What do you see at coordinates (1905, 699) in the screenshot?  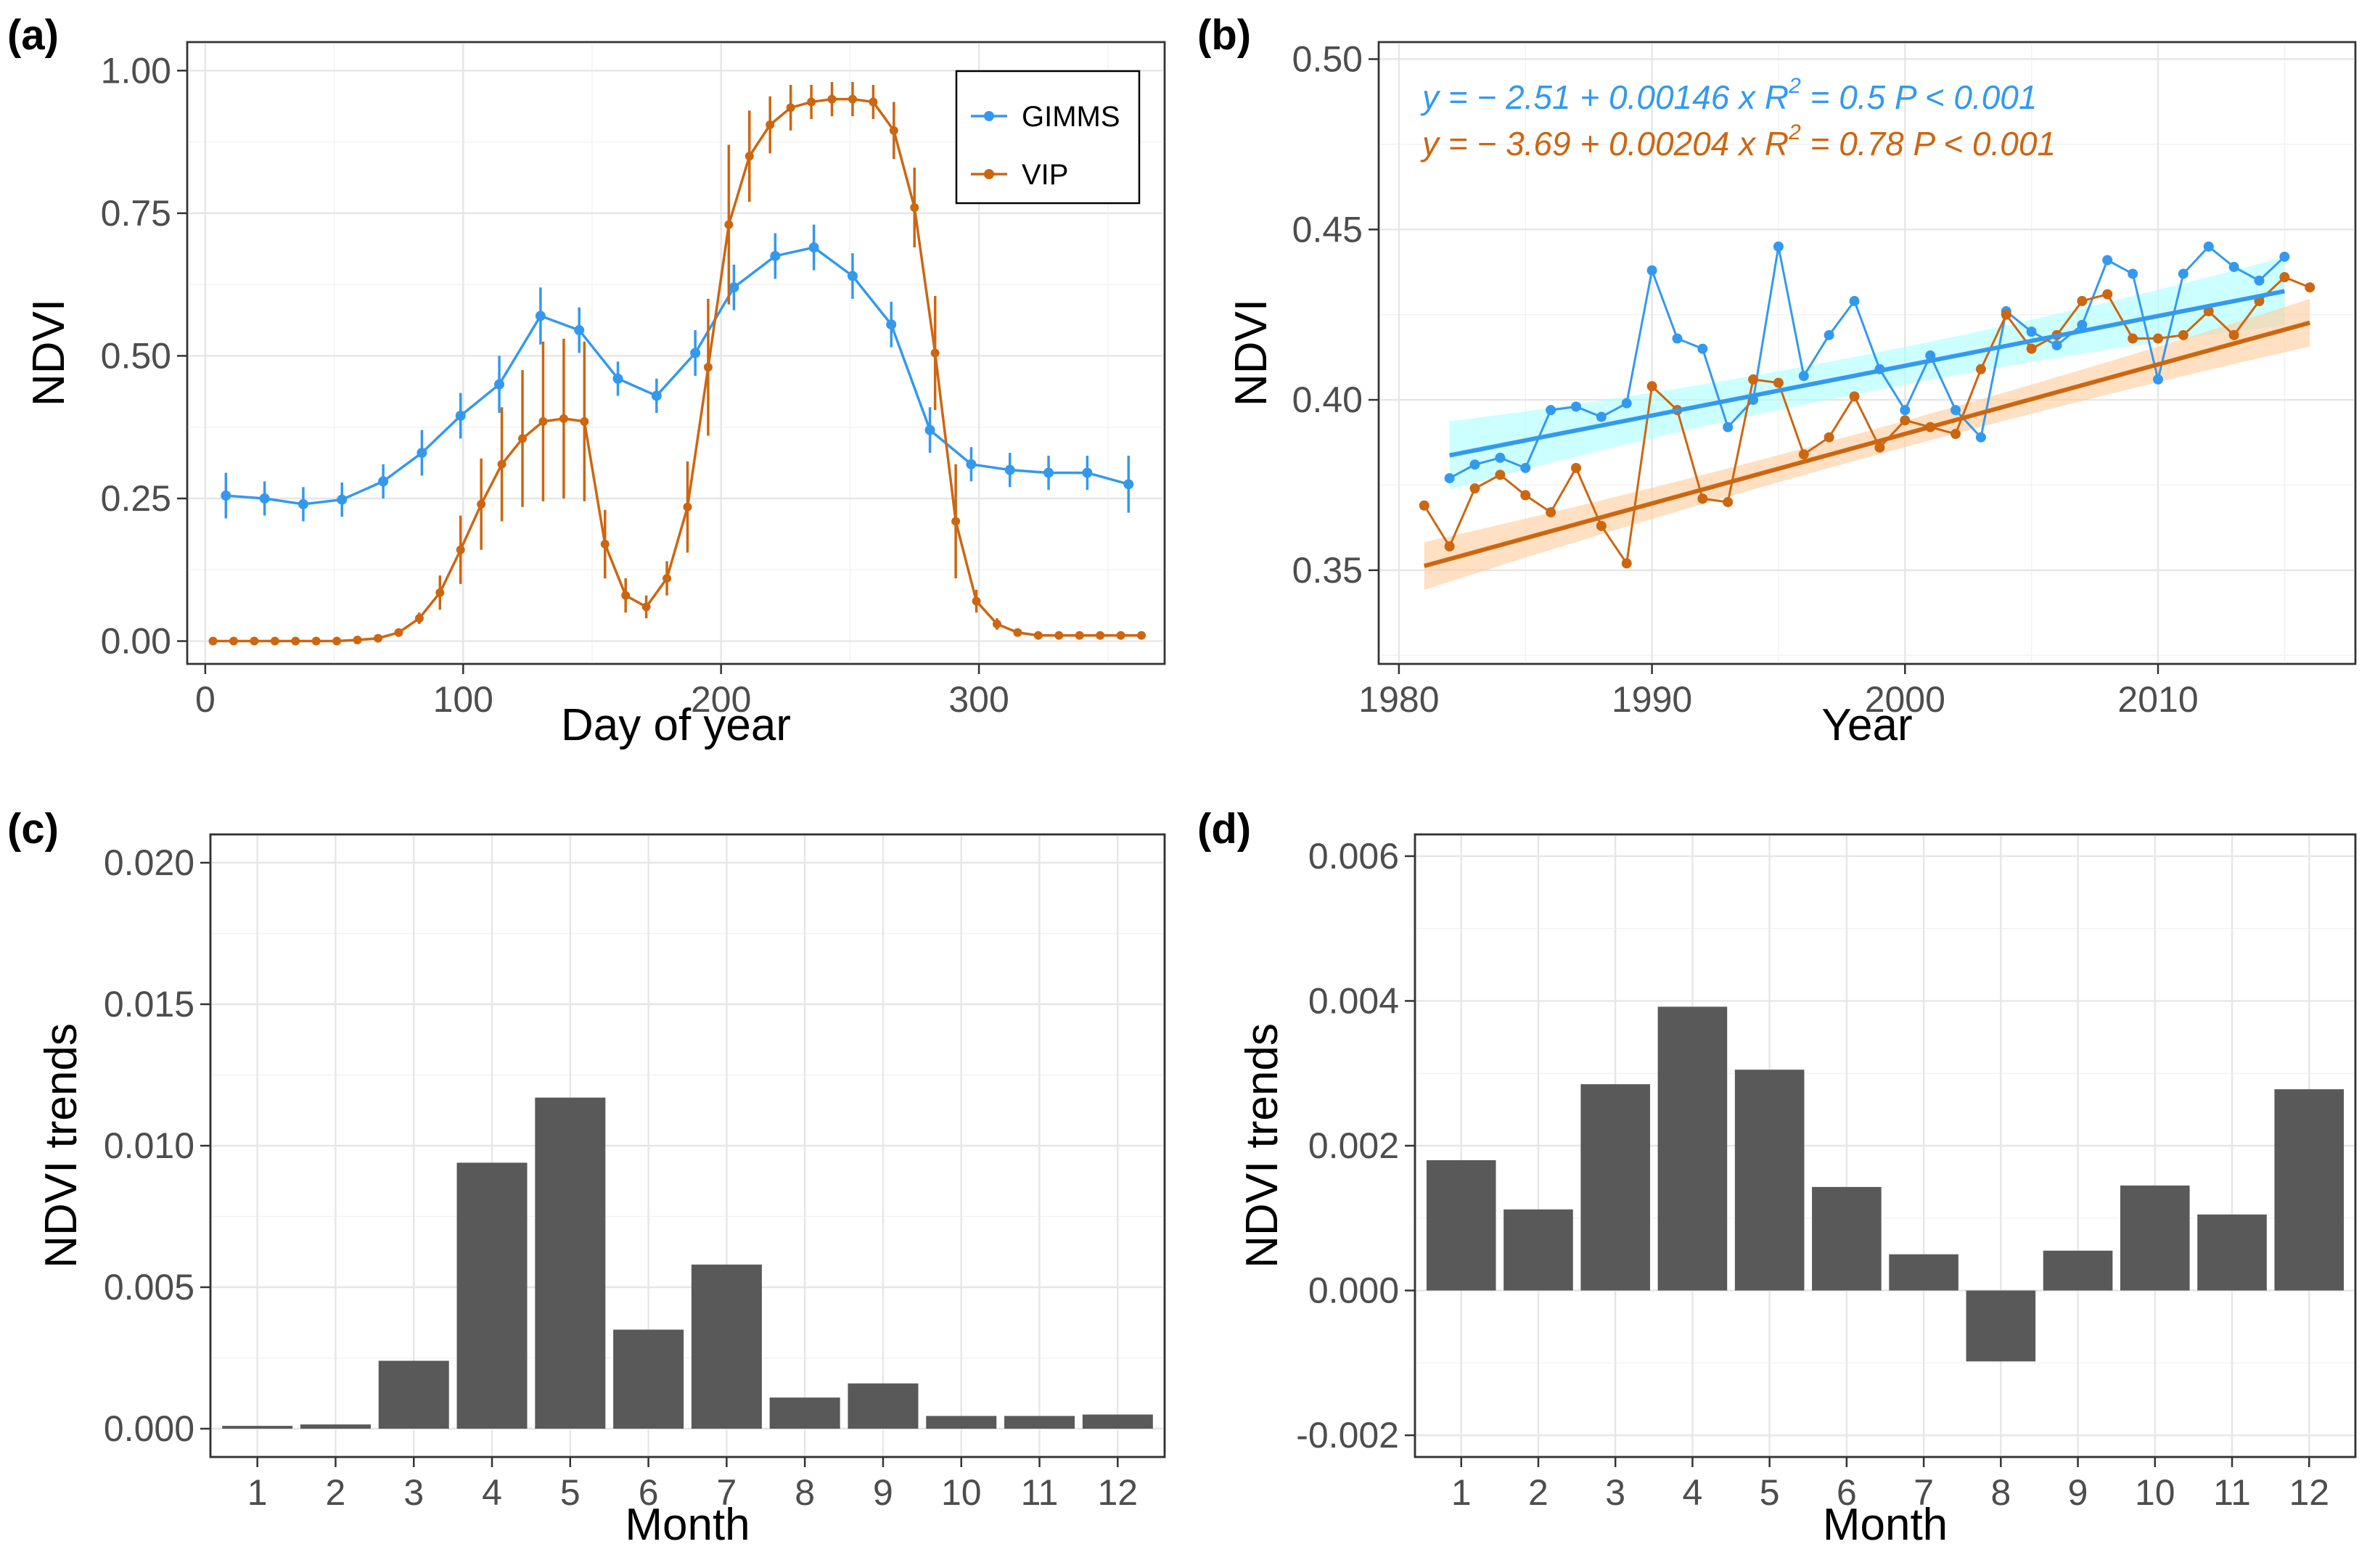 I see `x-tick-label: 2000` at bounding box center [1905, 699].